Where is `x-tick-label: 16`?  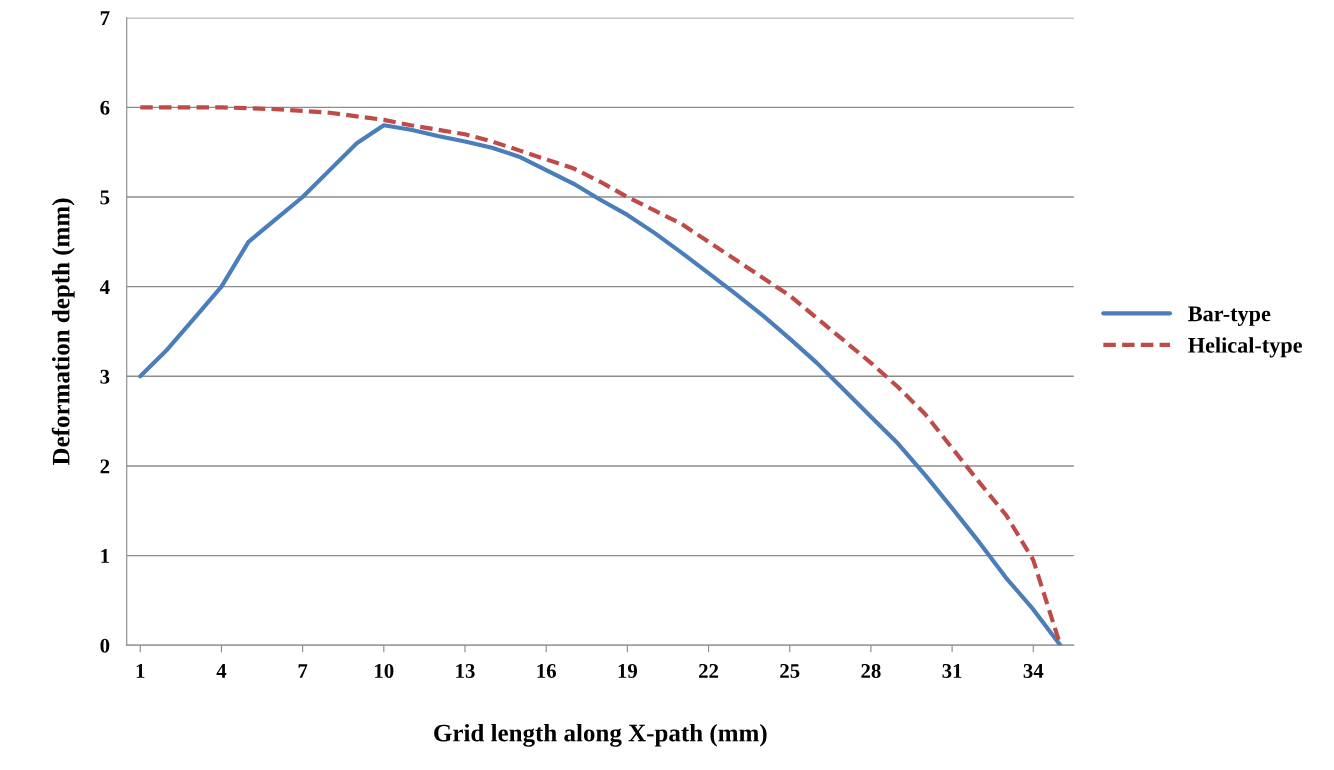
x-tick-label: 16 is located at coordinates (546, 670).